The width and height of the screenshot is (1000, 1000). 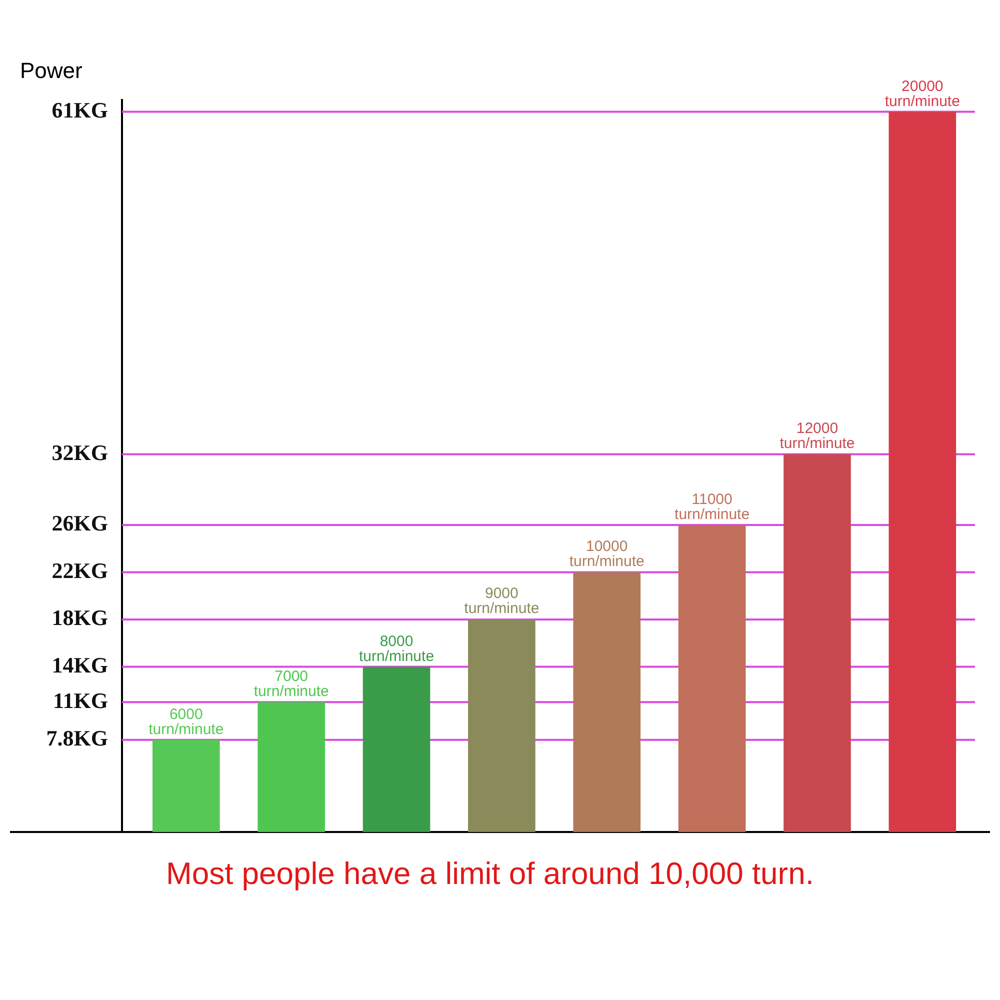 I want to click on x-tick-label: 12000 turn/minute, so click(x=817, y=436).